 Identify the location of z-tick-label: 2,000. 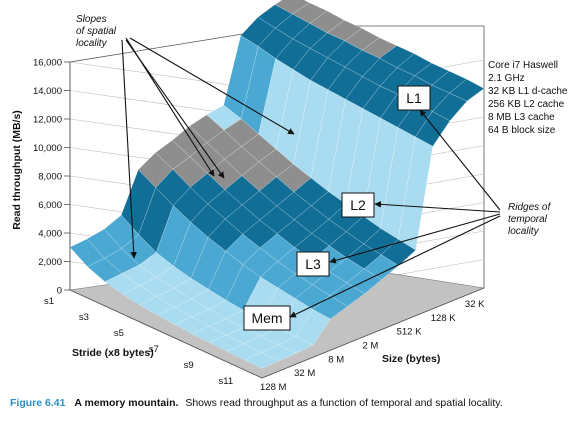
(50, 262).